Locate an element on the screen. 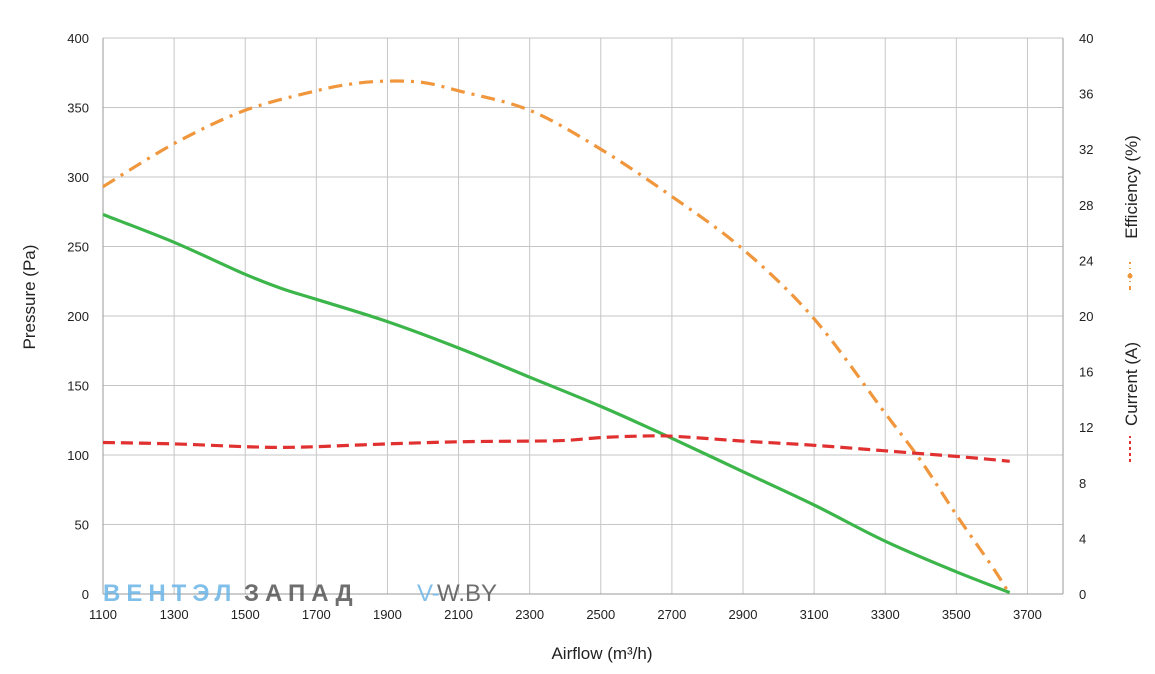 This screenshot has width=1155, height=674. y-tick-label: 400 is located at coordinates (78, 38).